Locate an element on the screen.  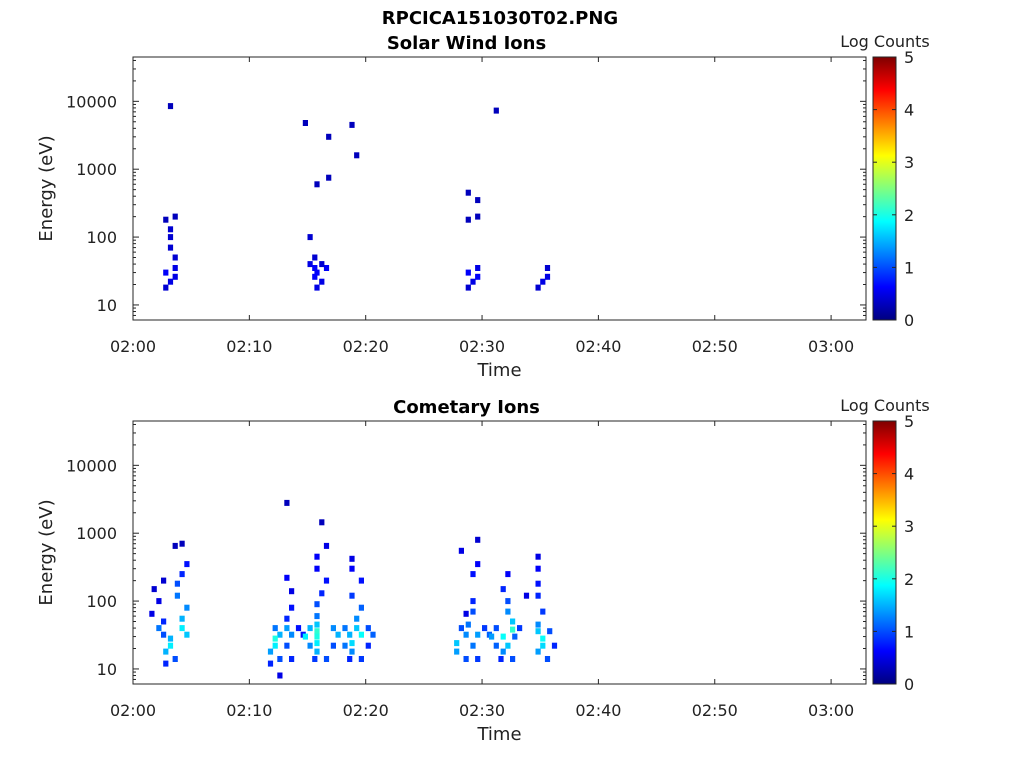
colorbar-tick-label: 3 is located at coordinates (909, 162).